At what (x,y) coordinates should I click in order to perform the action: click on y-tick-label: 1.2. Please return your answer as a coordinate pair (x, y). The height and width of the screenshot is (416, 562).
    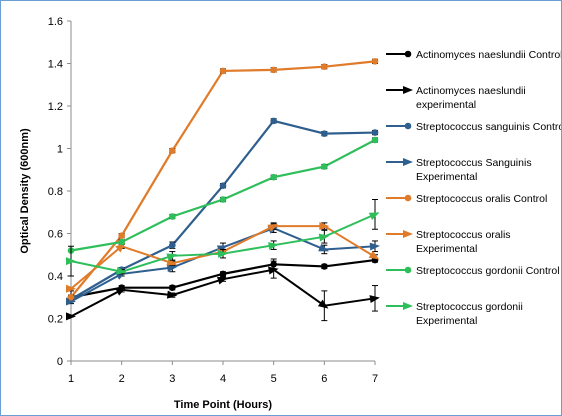
    Looking at the image, I should click on (55, 107).